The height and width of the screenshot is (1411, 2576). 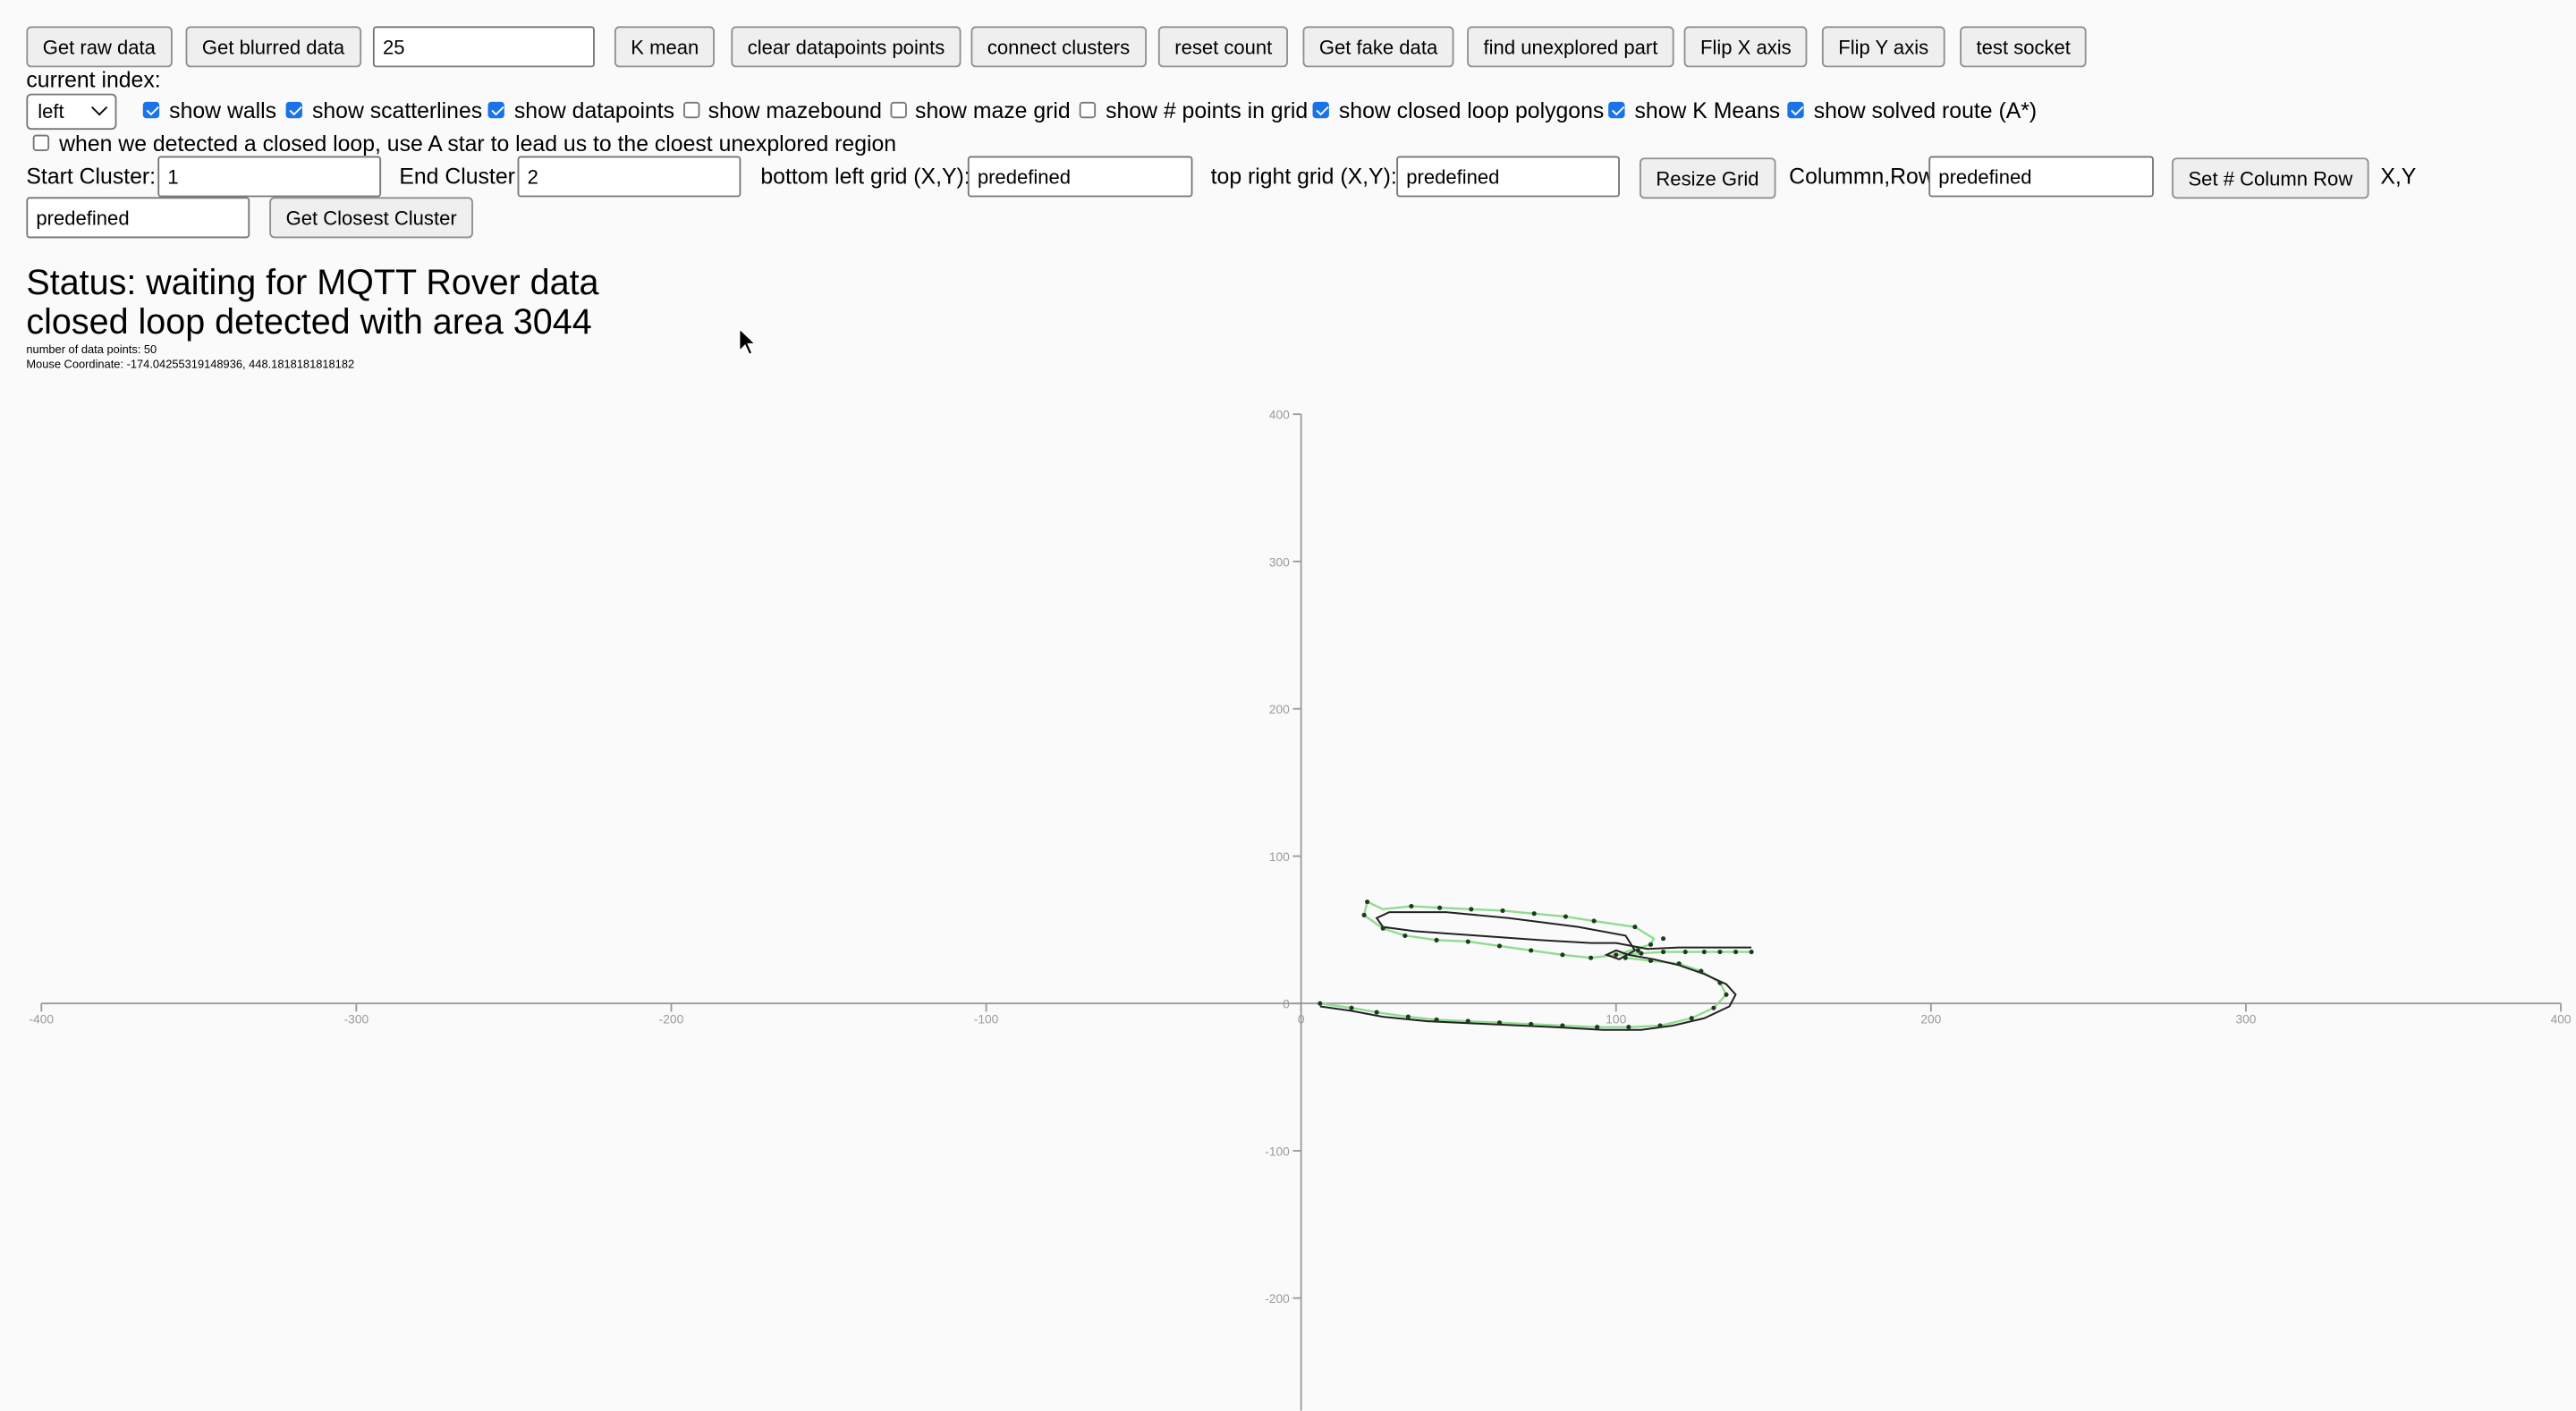 What do you see at coordinates (91, 177) in the screenshot?
I see `start-cluster-label: Start Cluster:` at bounding box center [91, 177].